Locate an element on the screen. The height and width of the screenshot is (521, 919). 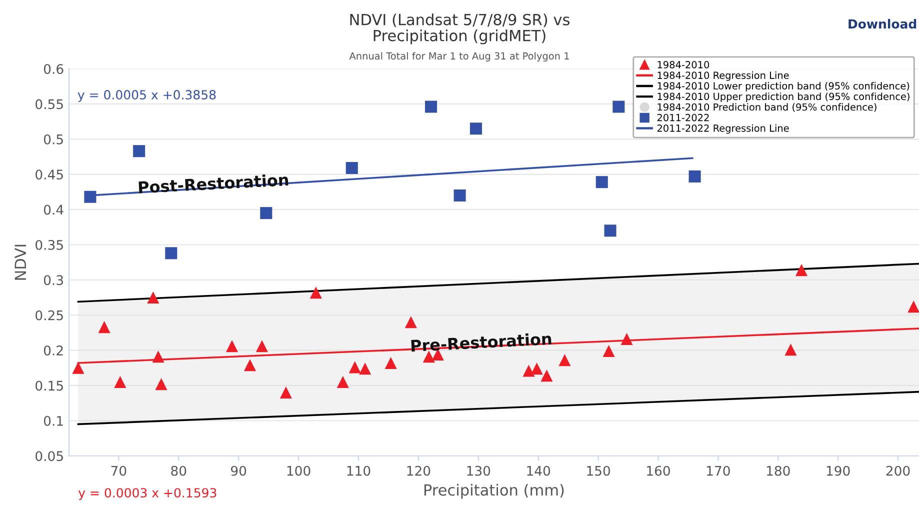
y-tick-label: 0.6 is located at coordinates (54, 69).